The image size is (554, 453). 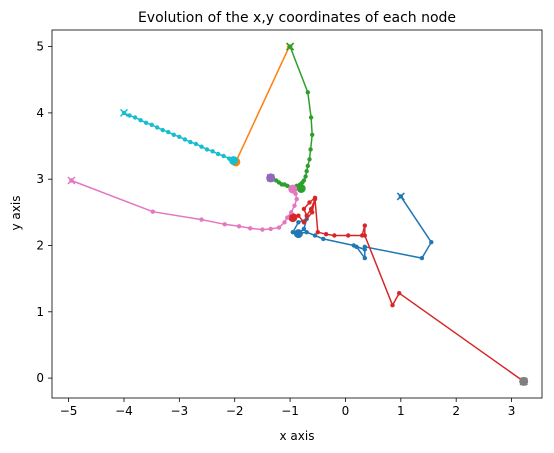 What do you see at coordinates (235, 411) in the screenshot?
I see `x-tick-label: −2` at bounding box center [235, 411].